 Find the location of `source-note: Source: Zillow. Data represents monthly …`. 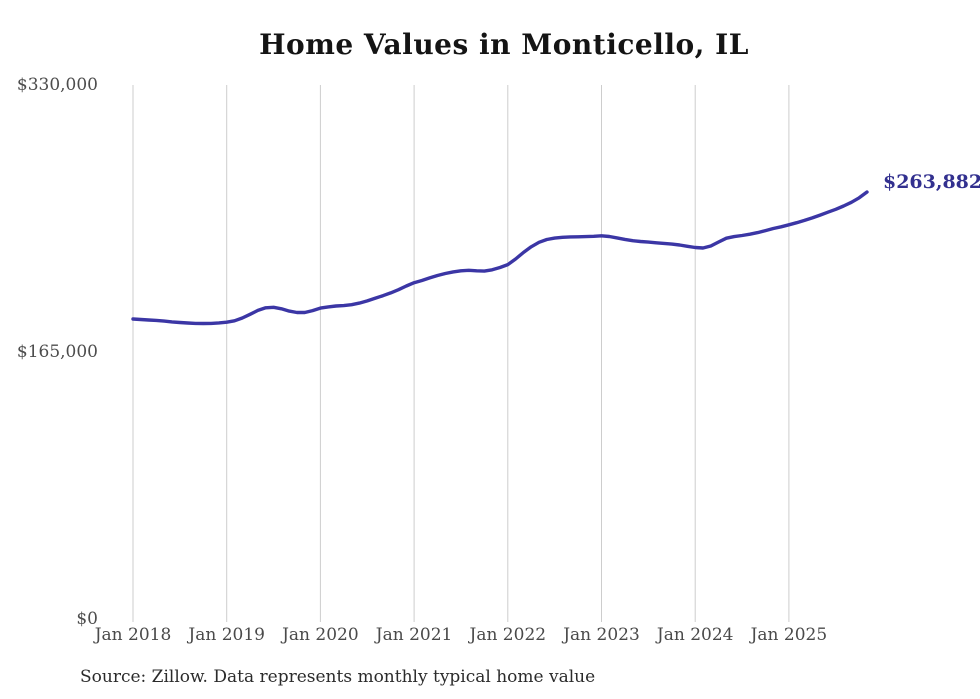

source-note: Source: Zillow. Data represents monthly … is located at coordinates (338, 677).